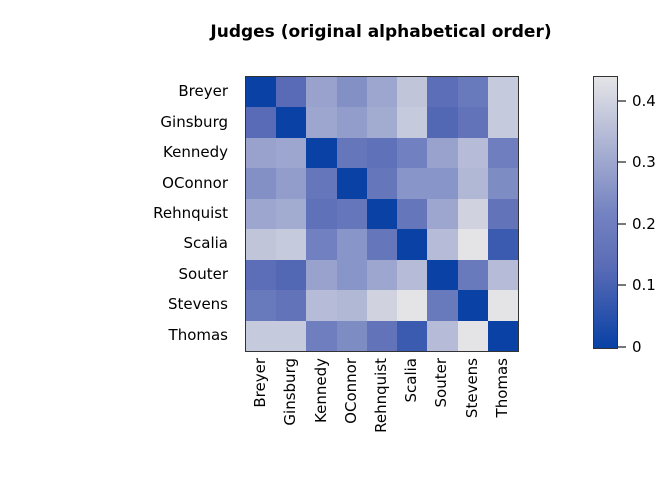  What do you see at coordinates (644, 223) in the screenshot?
I see `colorbar-tick-label: 0.2` at bounding box center [644, 223].